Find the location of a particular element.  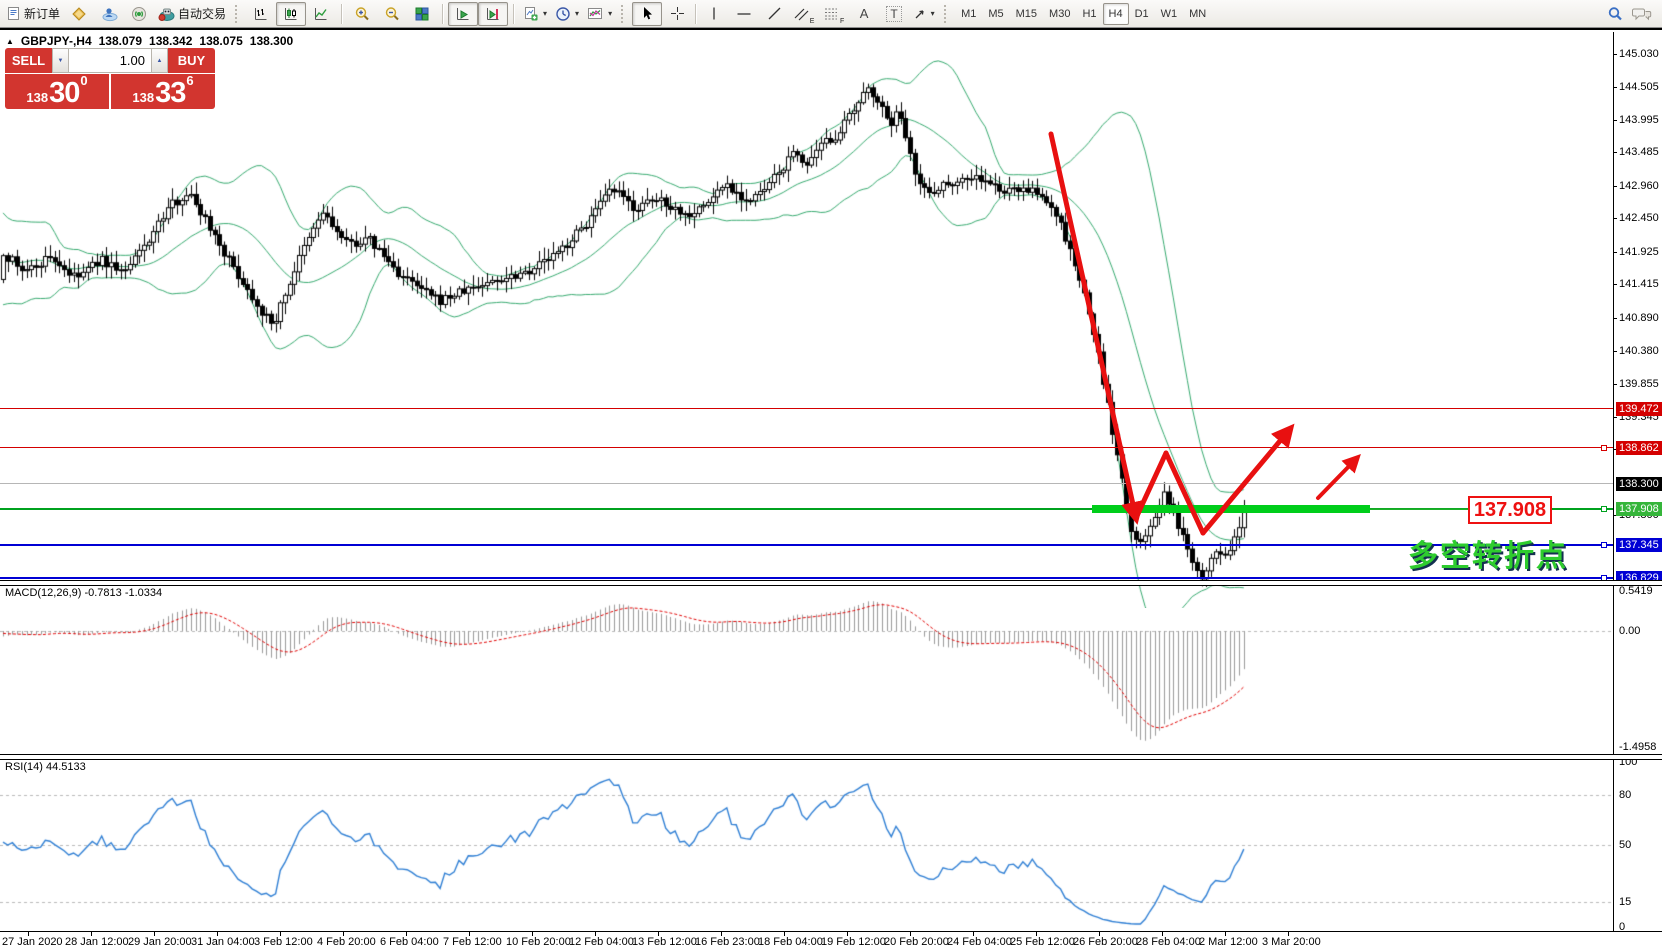

auto-scroll-icon is located at coordinates (463, 14).